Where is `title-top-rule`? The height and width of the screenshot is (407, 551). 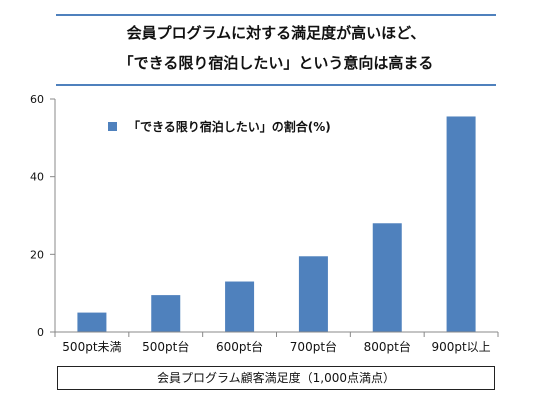 title-top-rule is located at coordinates (276, 15).